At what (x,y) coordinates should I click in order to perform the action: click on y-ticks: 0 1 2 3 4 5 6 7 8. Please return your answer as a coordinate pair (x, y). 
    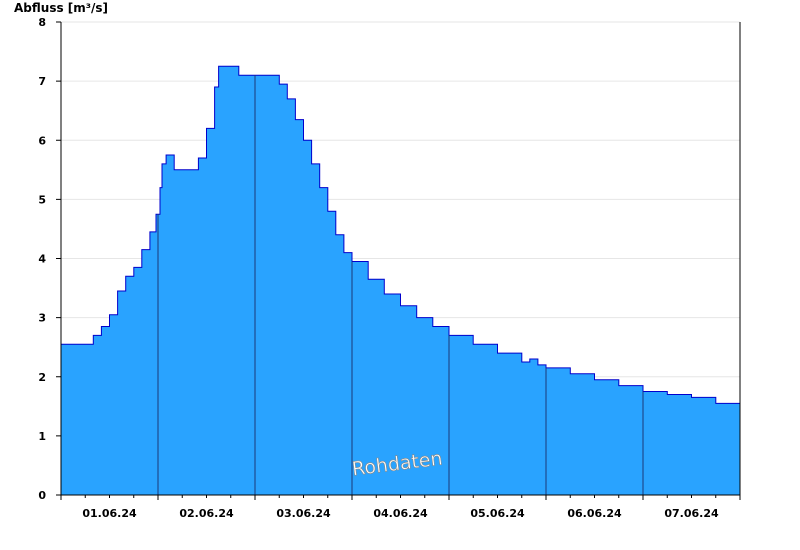
    Looking at the image, I should click on (49, 259).